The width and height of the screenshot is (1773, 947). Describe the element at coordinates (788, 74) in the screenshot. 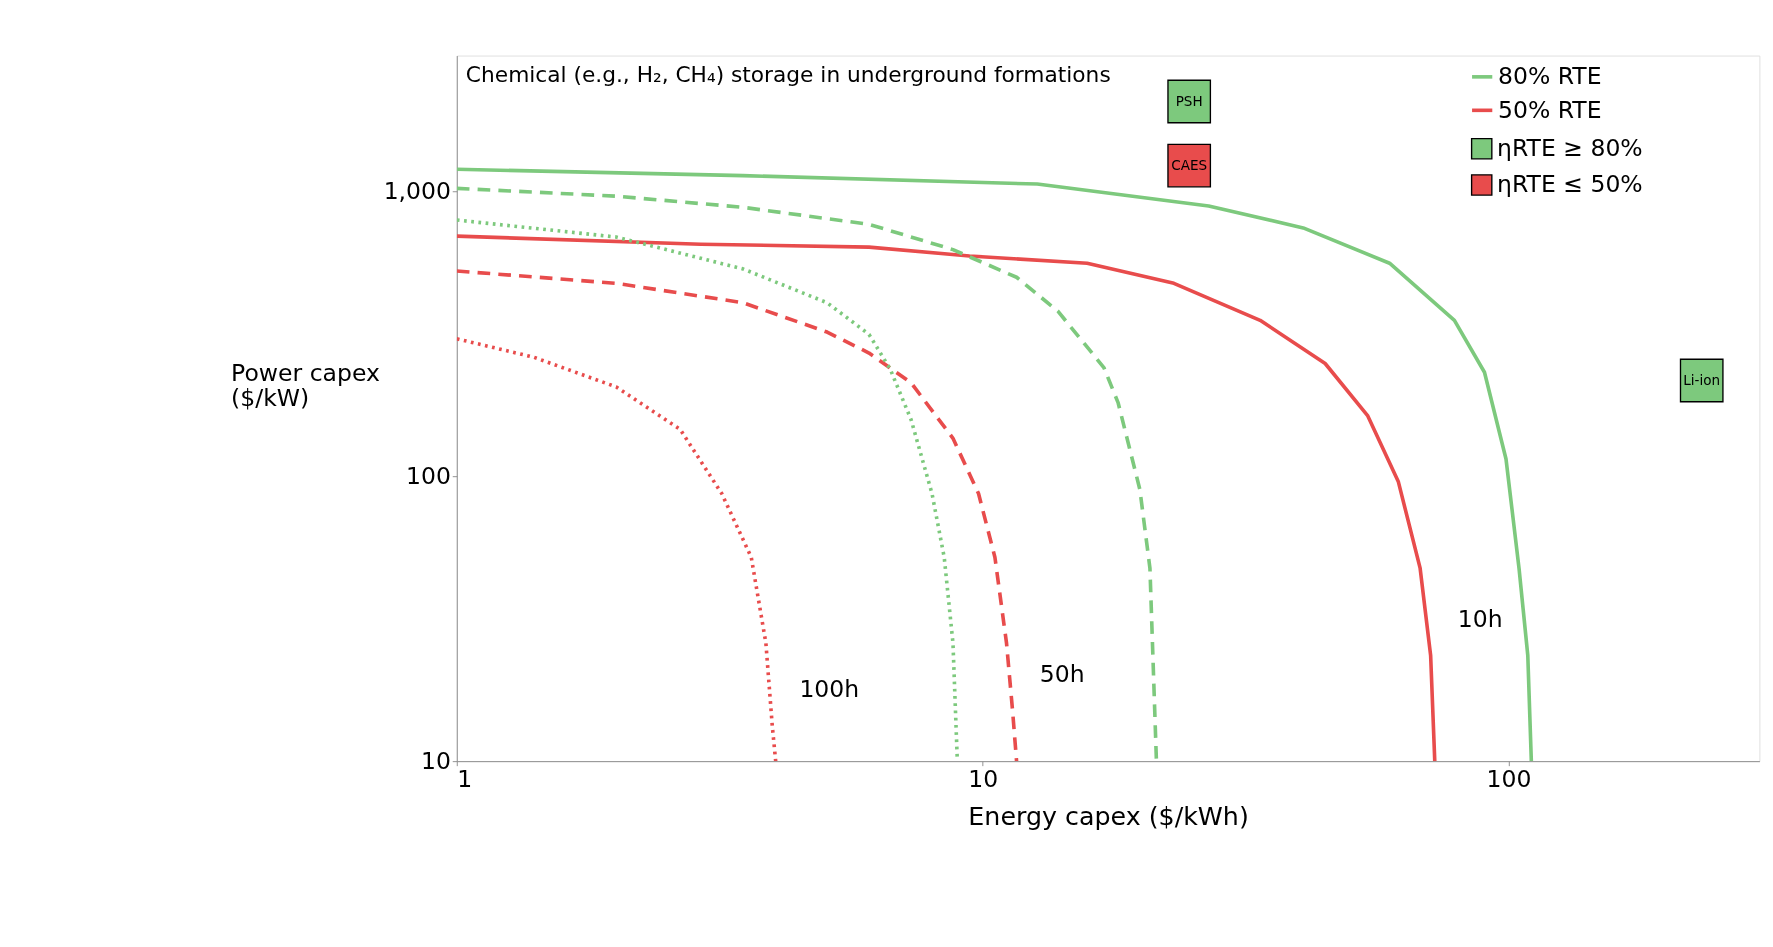

I see `annotation: Chemical (e.g., H₂, CH₄) storage in underground formations` at that location.